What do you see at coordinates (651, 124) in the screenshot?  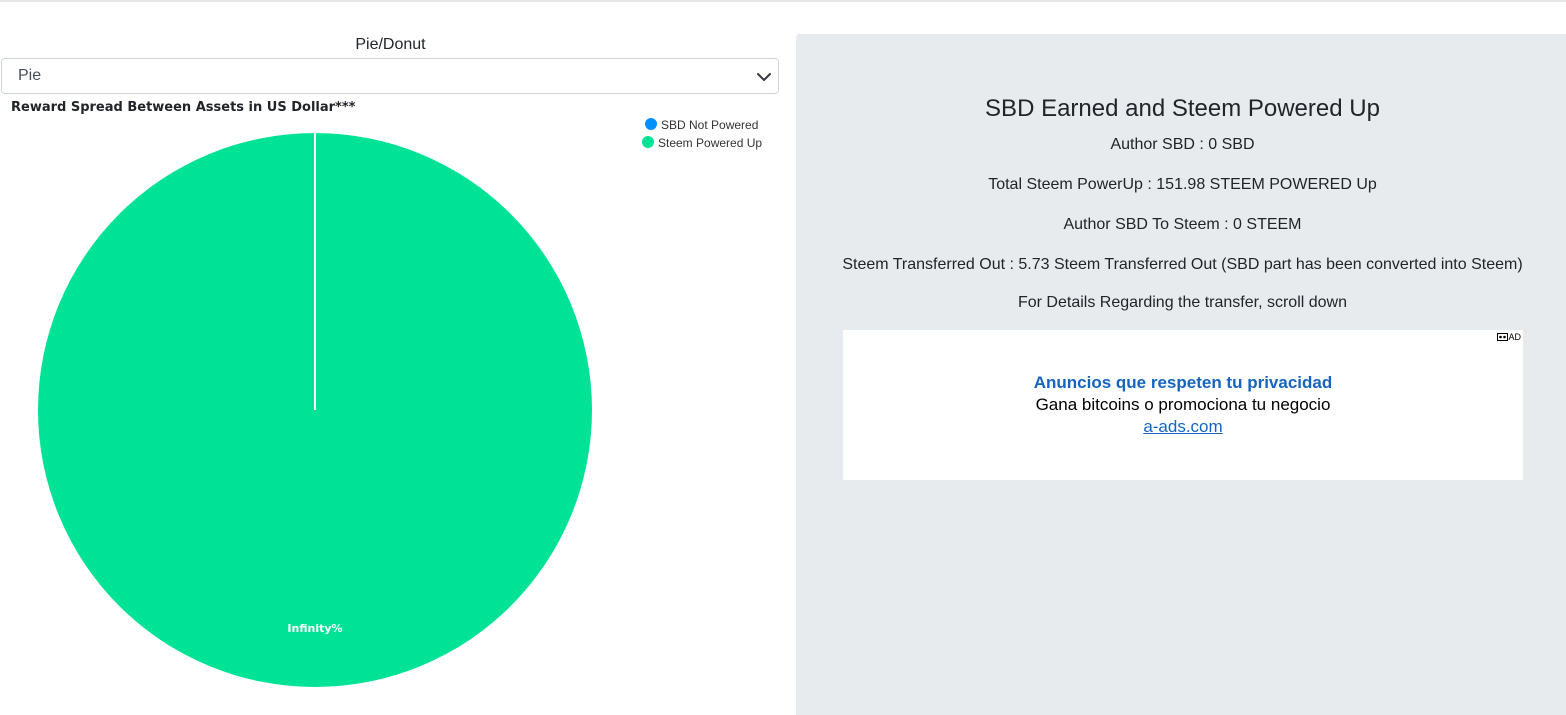 I see `legend-marker-sbd-not-powered` at bounding box center [651, 124].